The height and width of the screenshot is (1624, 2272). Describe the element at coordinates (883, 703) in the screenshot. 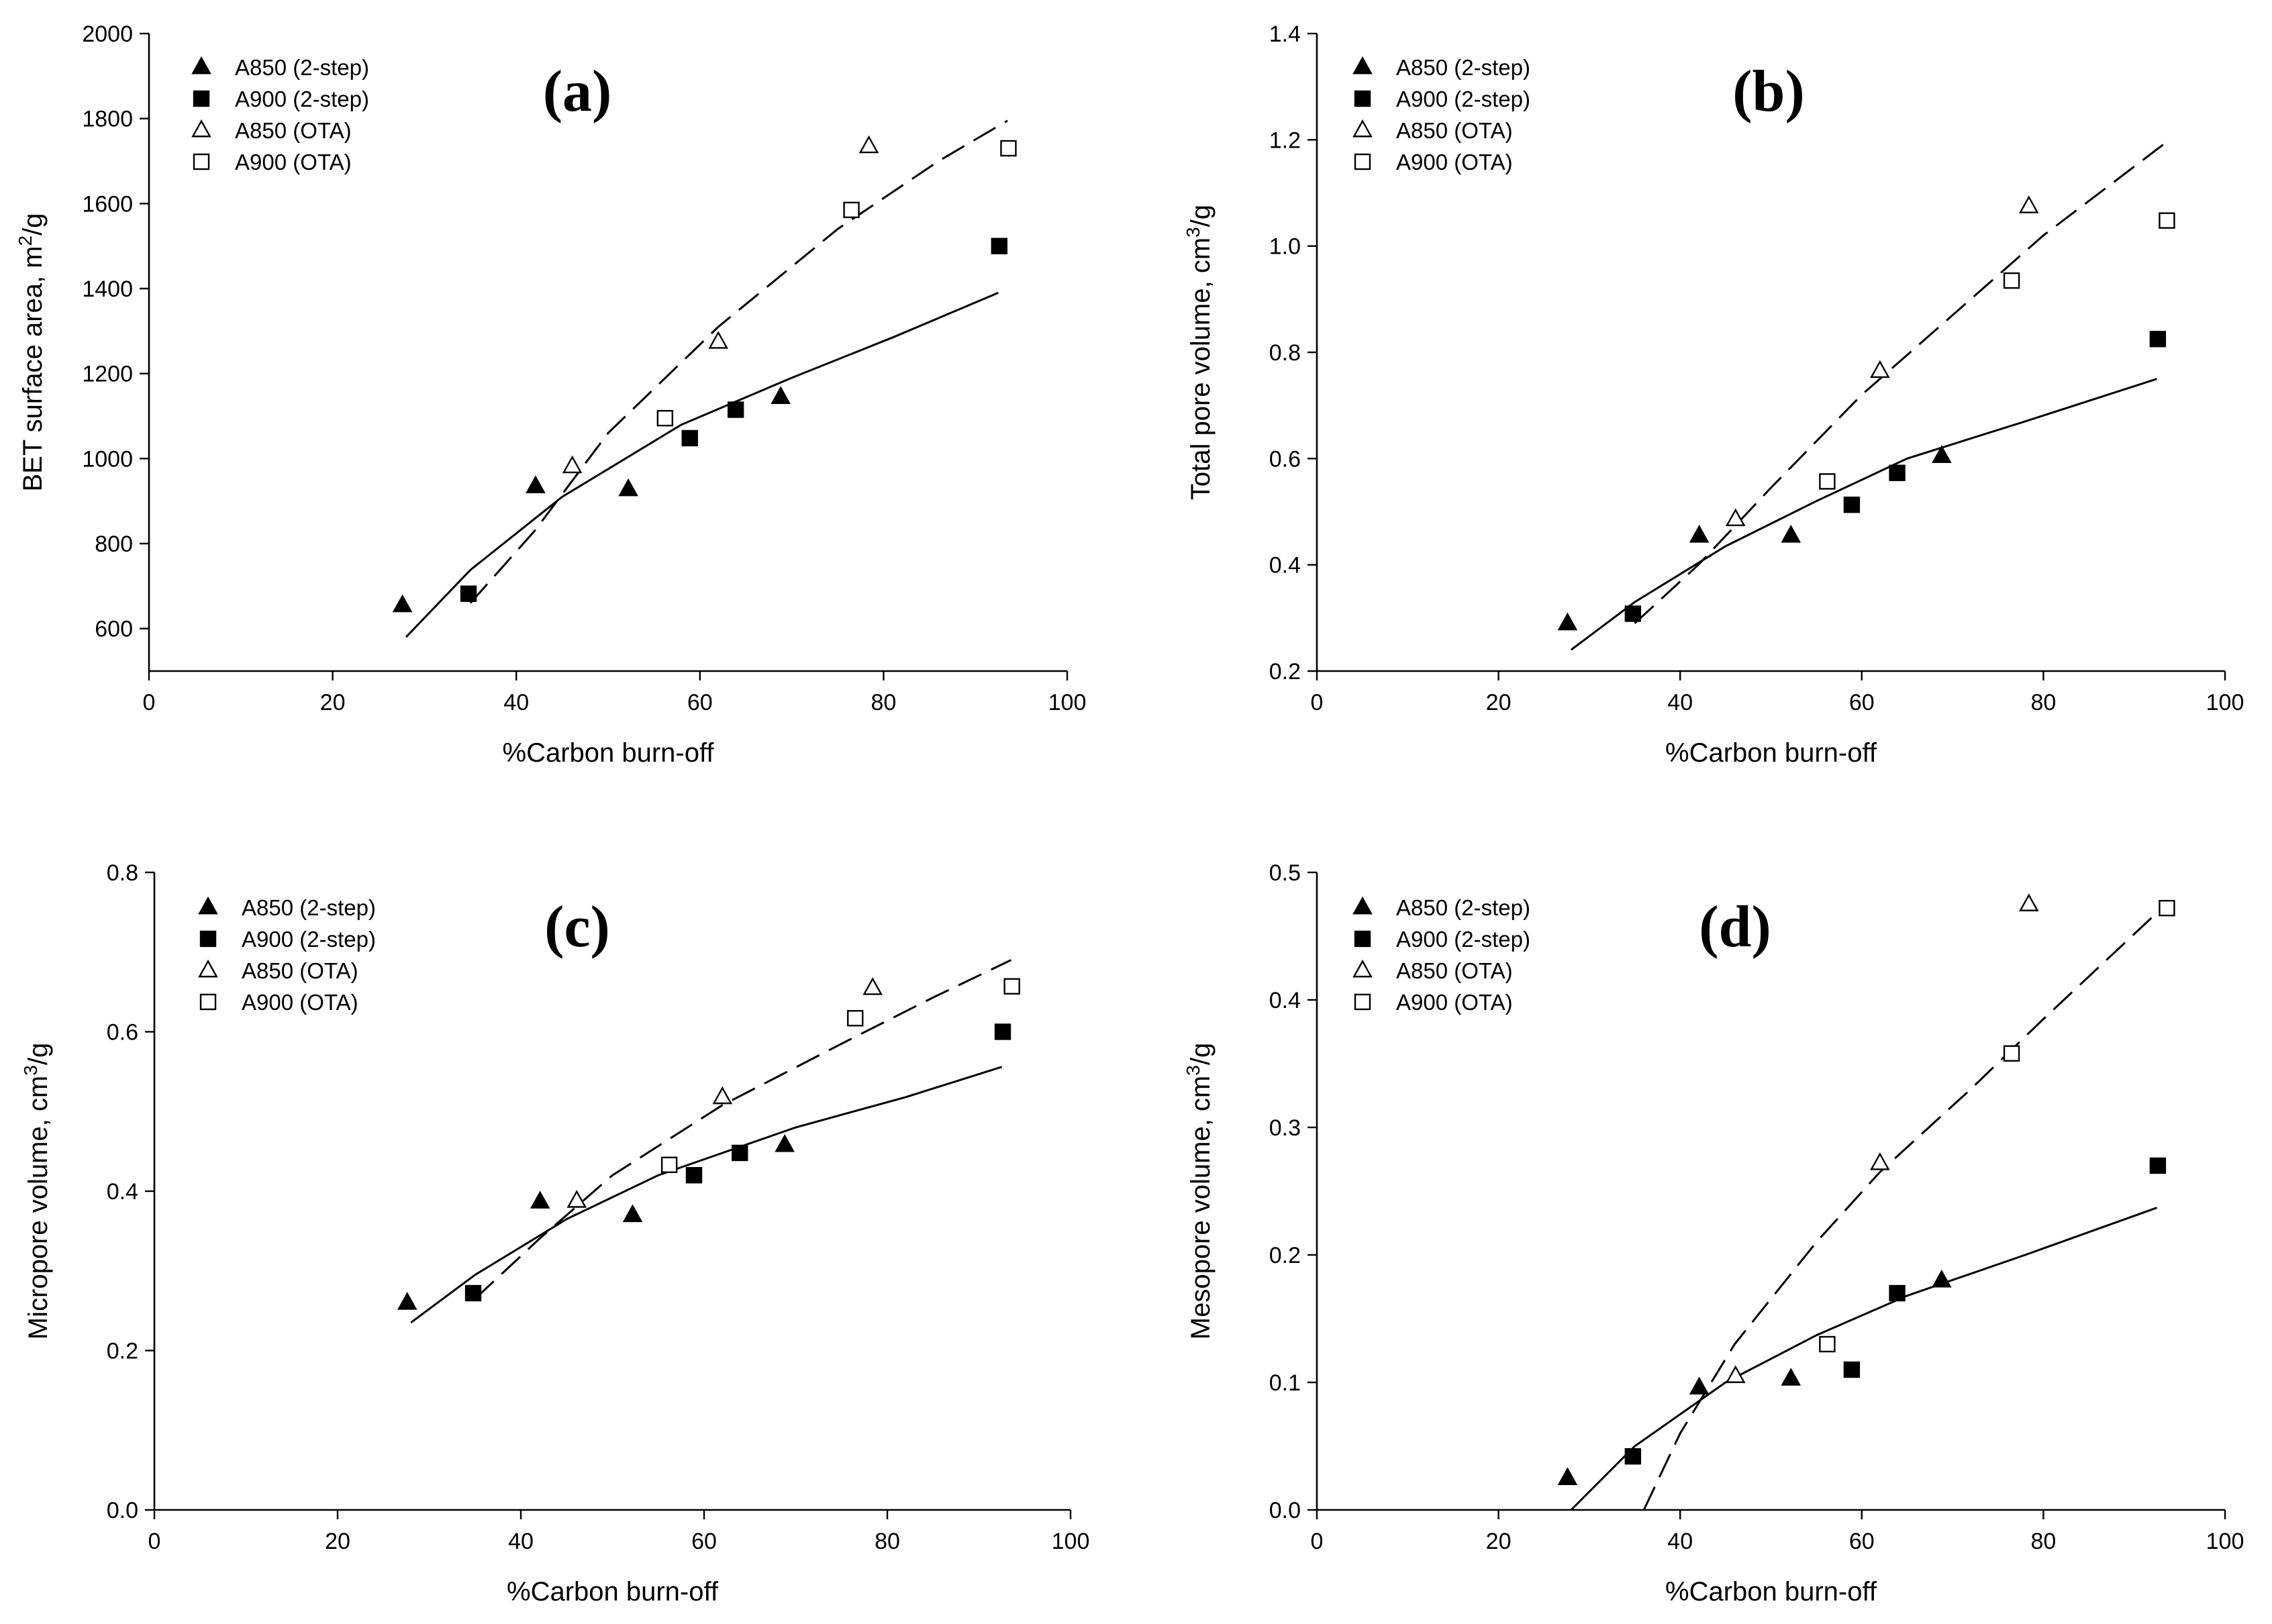

I see `x-tick-label: 80` at that location.